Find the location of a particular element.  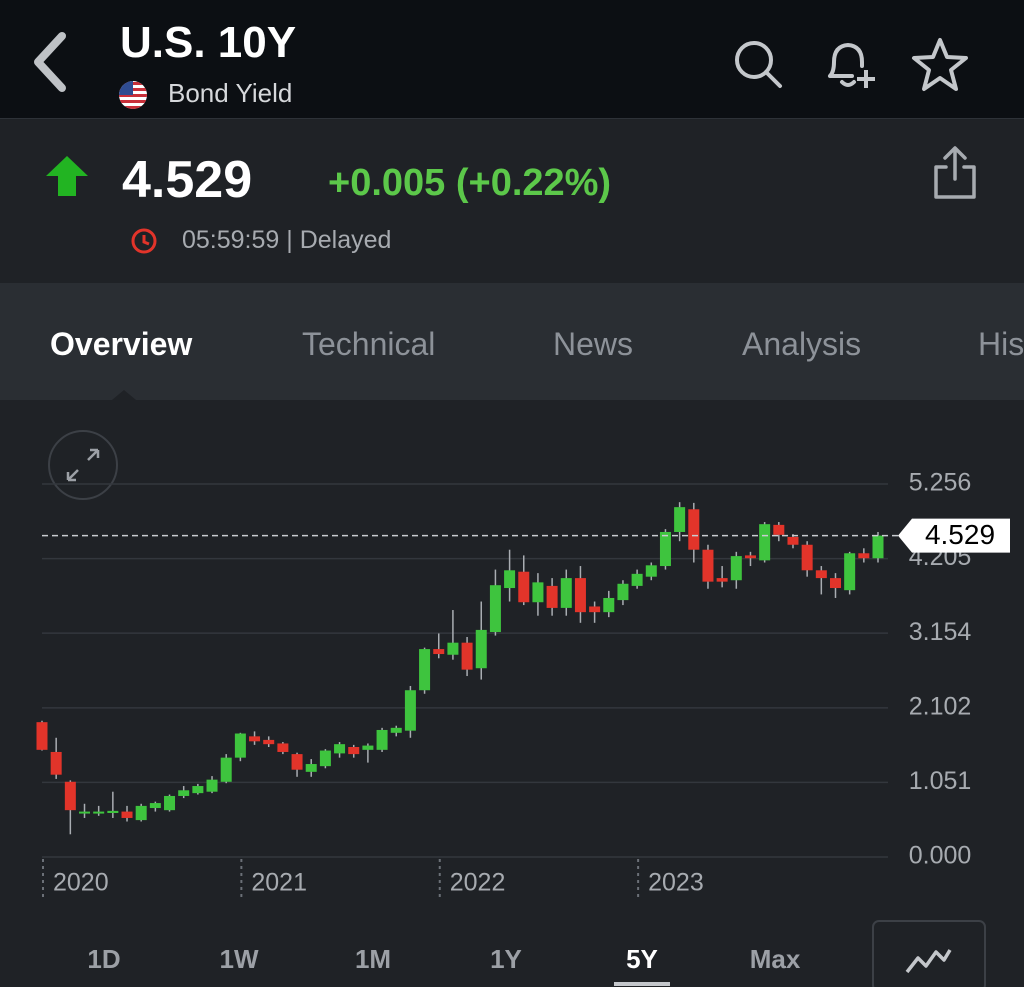

clock-icon is located at coordinates (144, 241).